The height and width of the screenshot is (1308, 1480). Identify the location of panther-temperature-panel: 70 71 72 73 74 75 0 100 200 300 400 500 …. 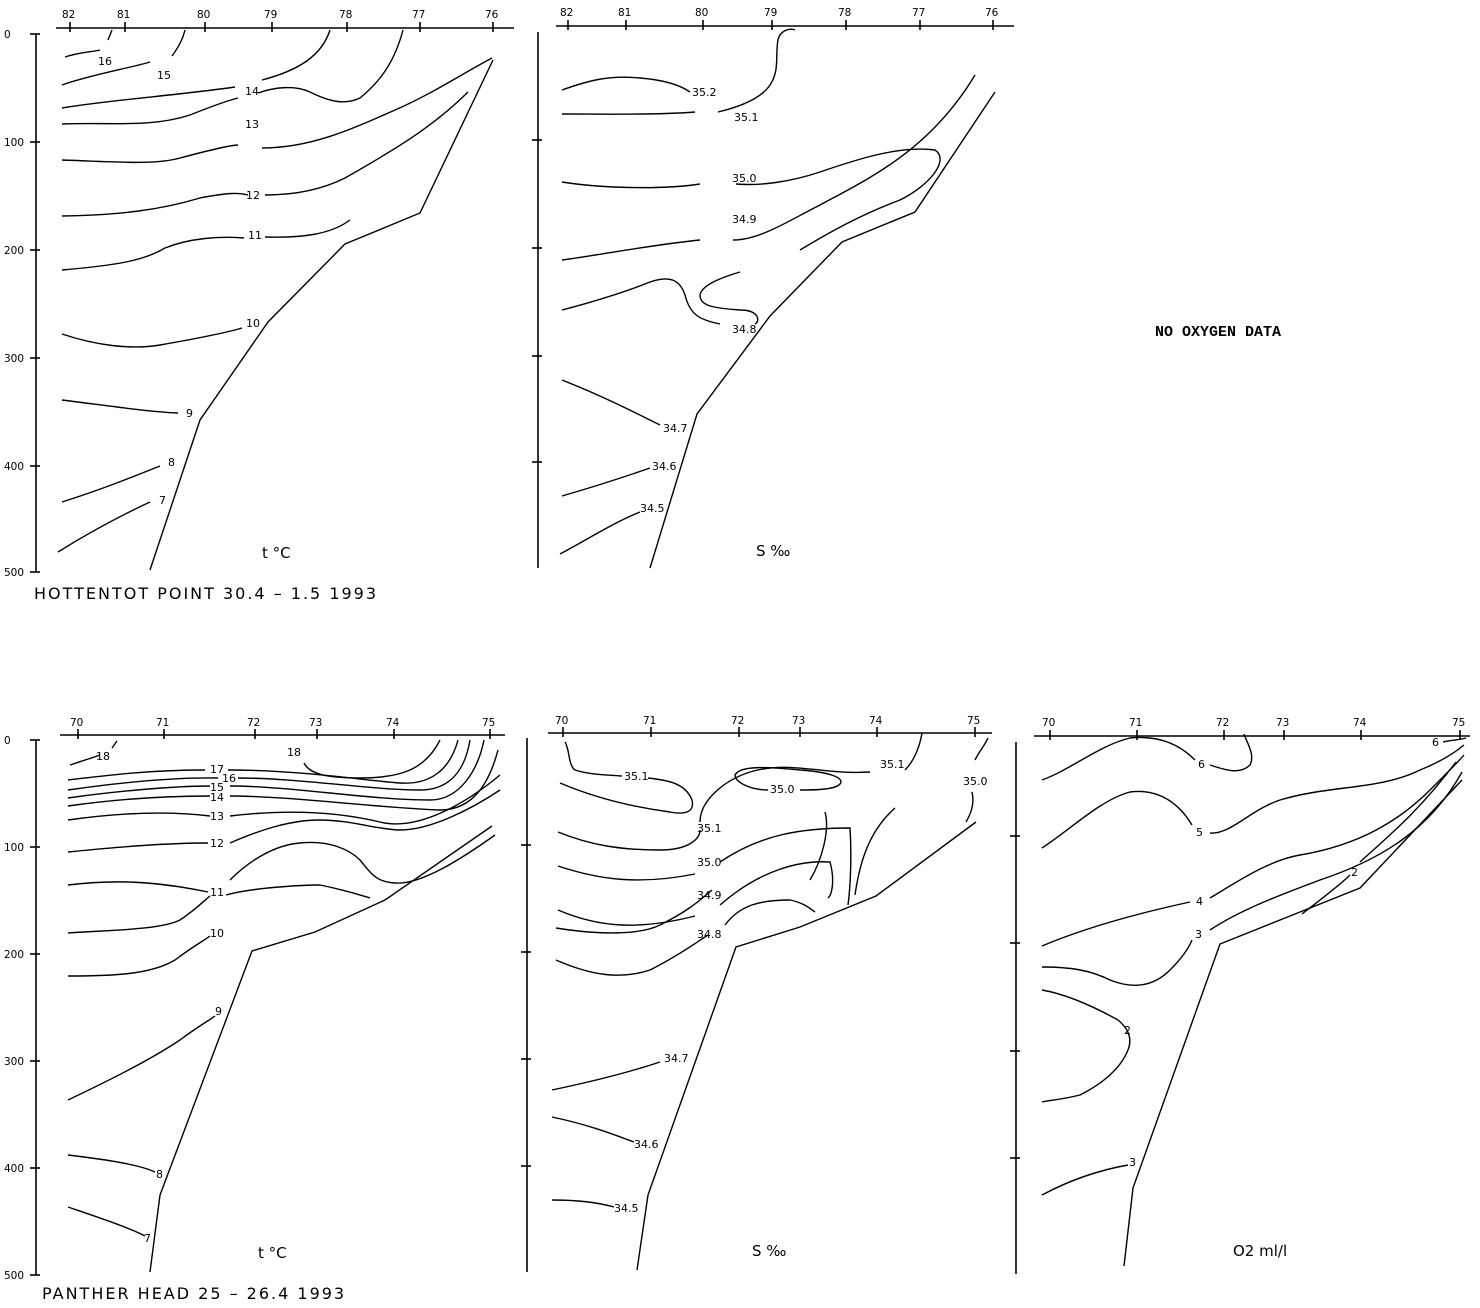
(254, 999).